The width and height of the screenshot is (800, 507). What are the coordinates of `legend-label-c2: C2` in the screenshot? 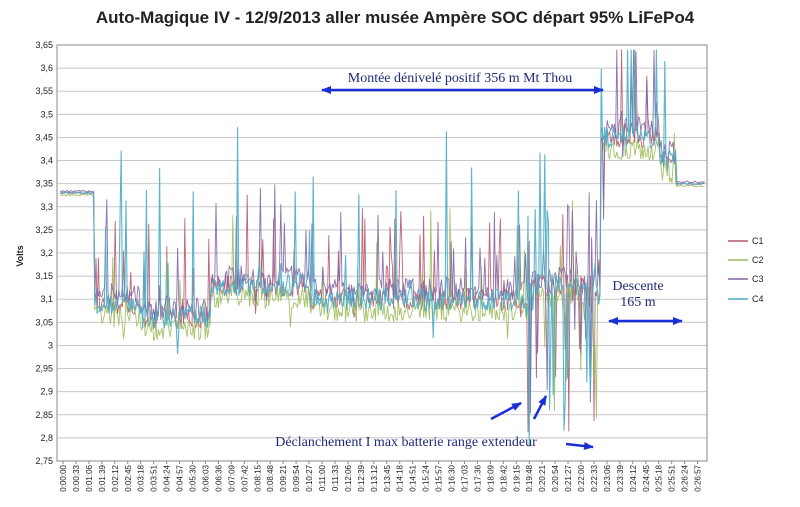 It's located at (758, 260).